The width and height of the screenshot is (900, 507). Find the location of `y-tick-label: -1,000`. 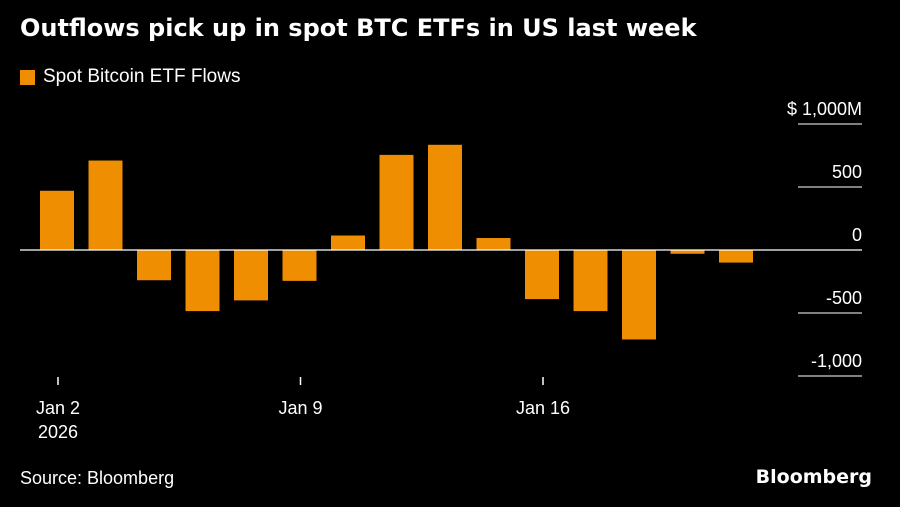

y-tick-label: -1,000 is located at coordinates (836, 361).